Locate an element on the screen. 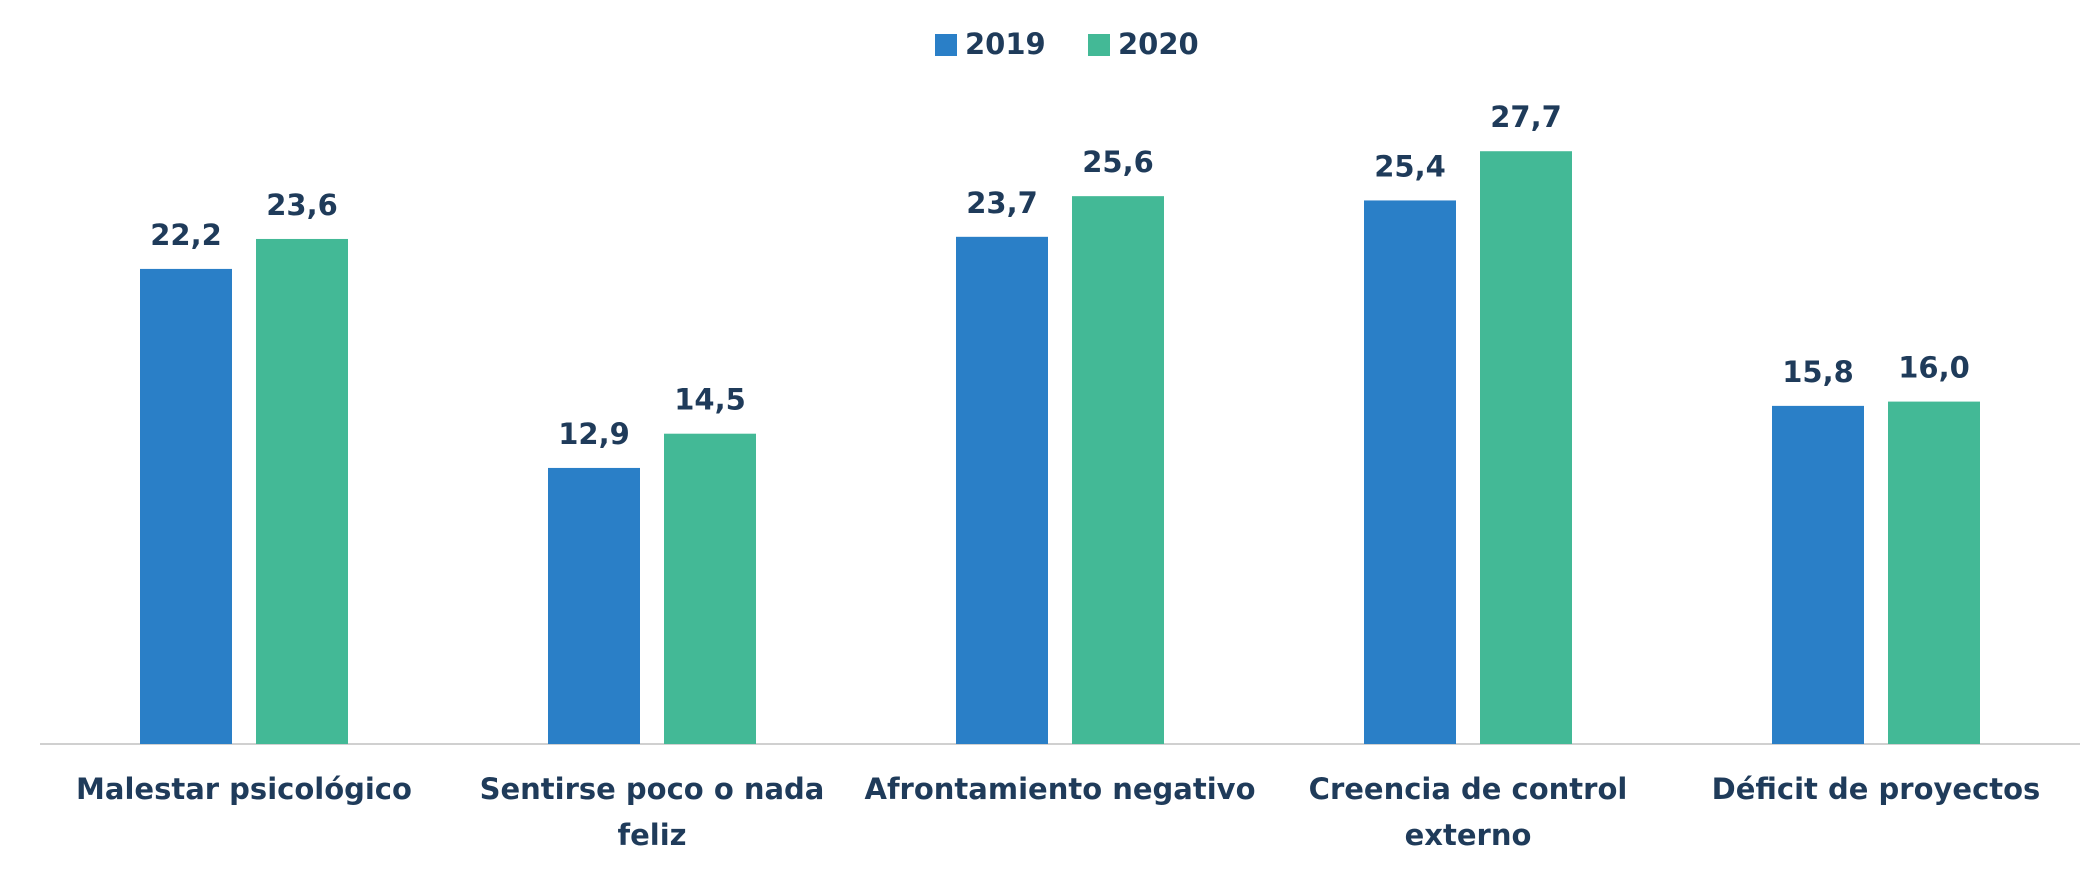  data-label: 12,9 is located at coordinates (594, 434).